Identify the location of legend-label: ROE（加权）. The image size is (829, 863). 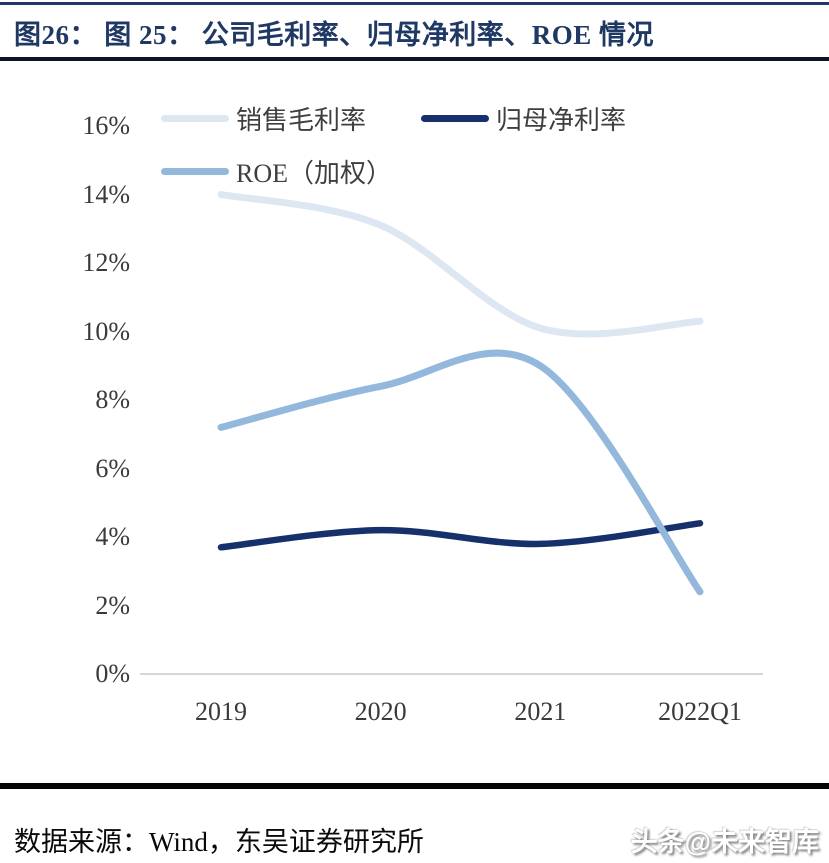
(314, 173).